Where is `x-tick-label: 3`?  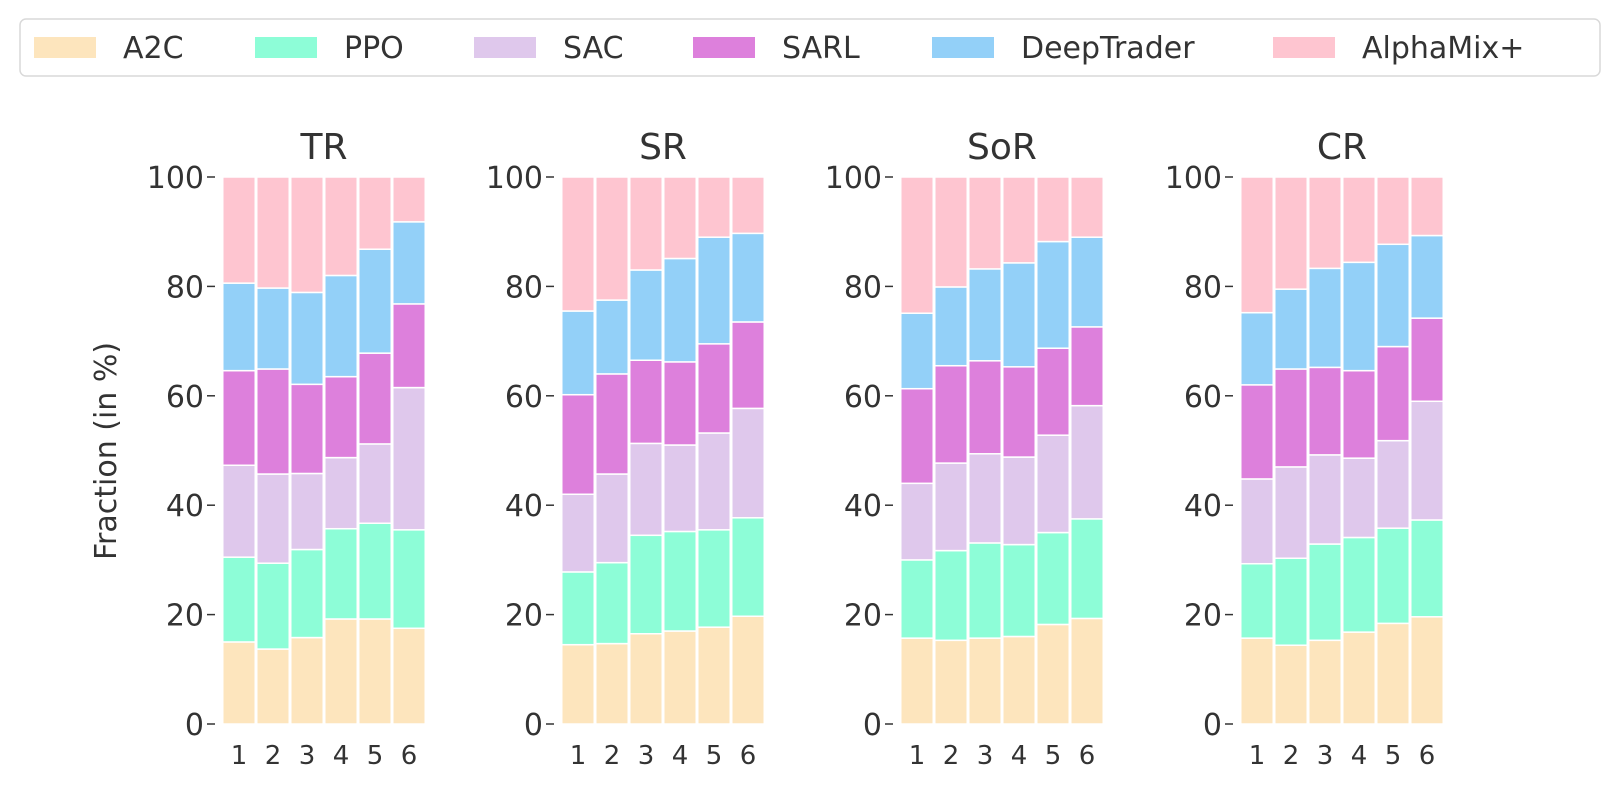
x-tick-label: 3 is located at coordinates (985, 756).